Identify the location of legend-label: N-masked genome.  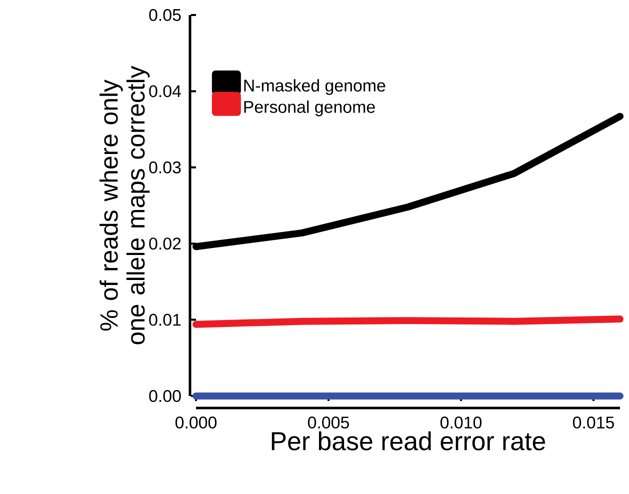
(315, 87).